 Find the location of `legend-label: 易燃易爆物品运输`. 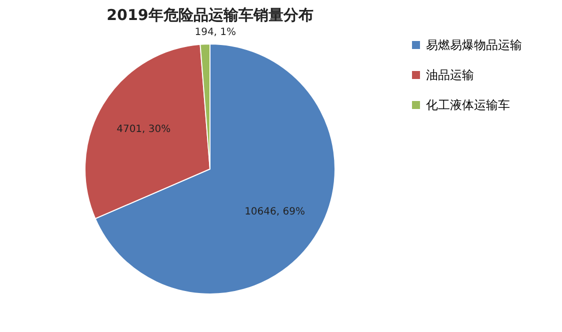

legend-label: 易燃易爆物品运输 is located at coordinates (474, 45).